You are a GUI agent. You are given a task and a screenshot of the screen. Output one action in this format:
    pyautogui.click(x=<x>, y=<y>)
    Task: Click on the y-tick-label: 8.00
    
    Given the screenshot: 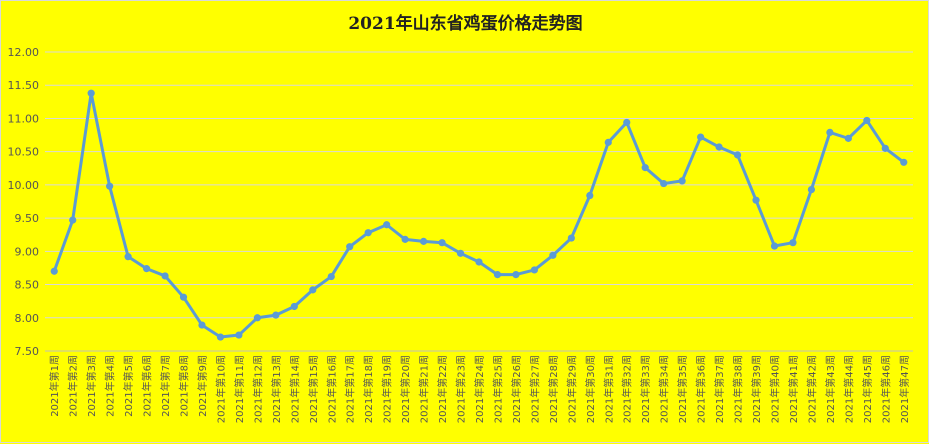 What is the action you would take?
    pyautogui.click(x=27, y=318)
    